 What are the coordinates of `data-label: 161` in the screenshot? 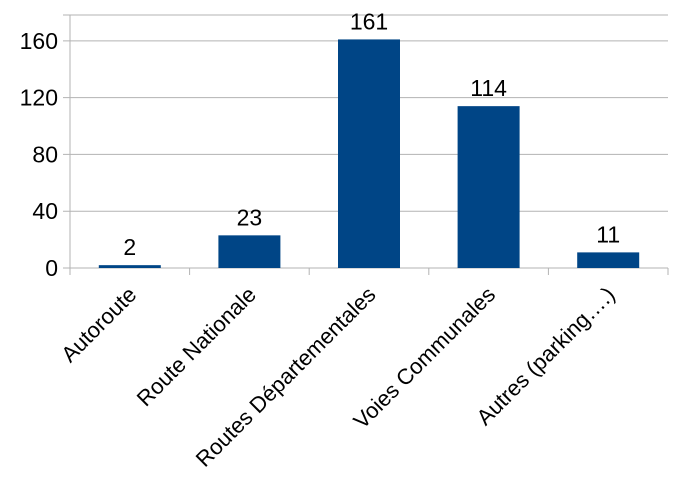 It's located at (369, 21).